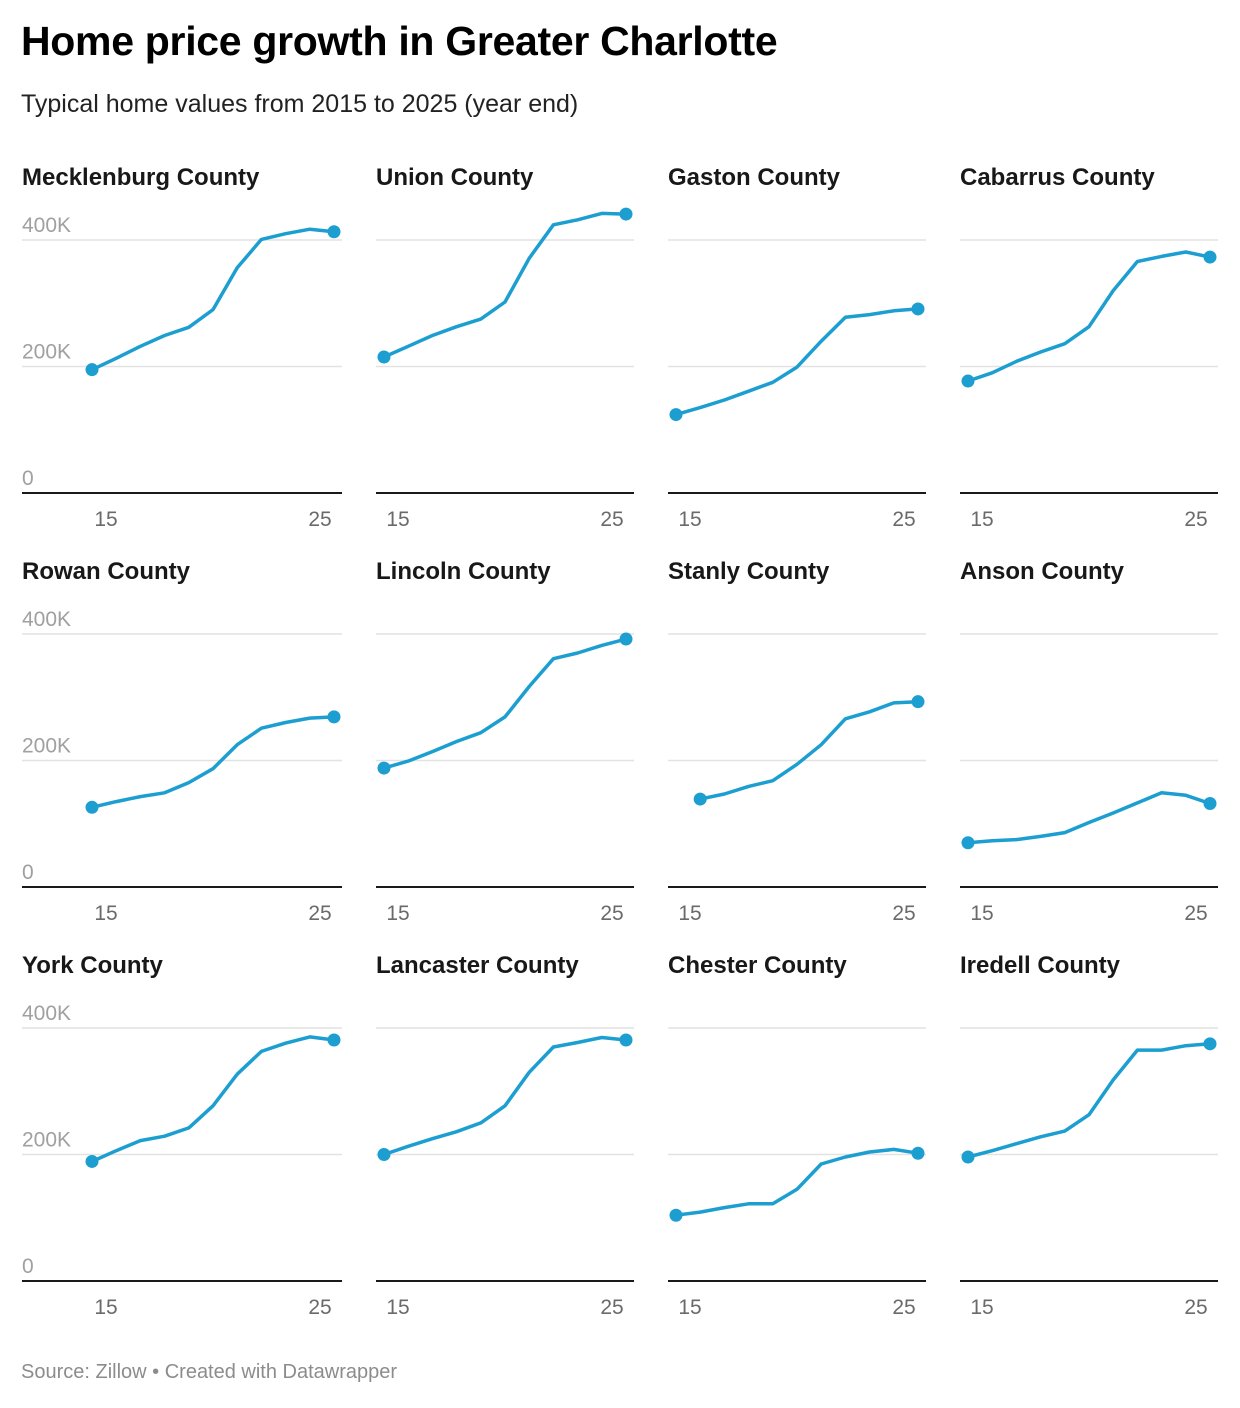  What do you see at coordinates (797, 362) in the screenshot?
I see `series-line-gaston-county` at bounding box center [797, 362].